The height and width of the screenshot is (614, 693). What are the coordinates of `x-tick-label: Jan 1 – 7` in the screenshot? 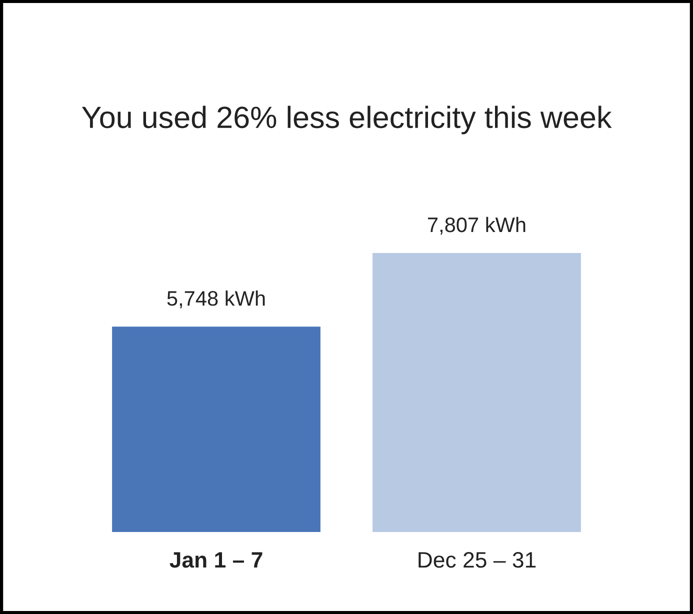 It's located at (216, 560).